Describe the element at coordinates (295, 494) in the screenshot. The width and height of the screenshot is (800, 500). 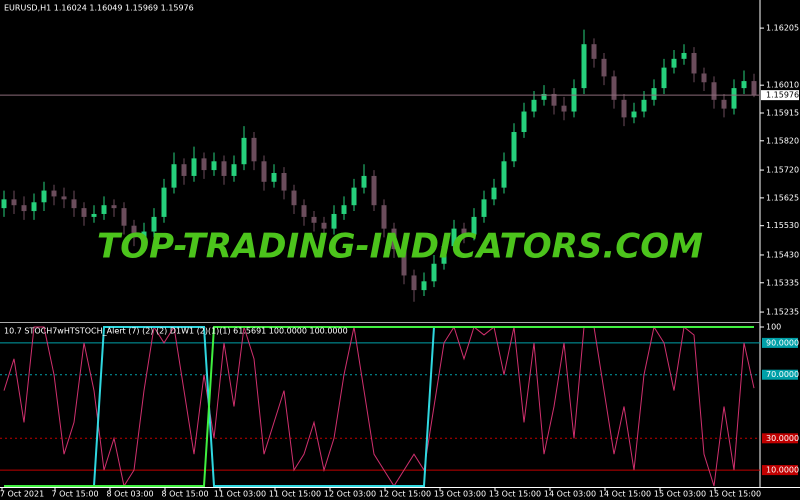
I see `x-tick-label: 11 Oct 15:00` at that location.